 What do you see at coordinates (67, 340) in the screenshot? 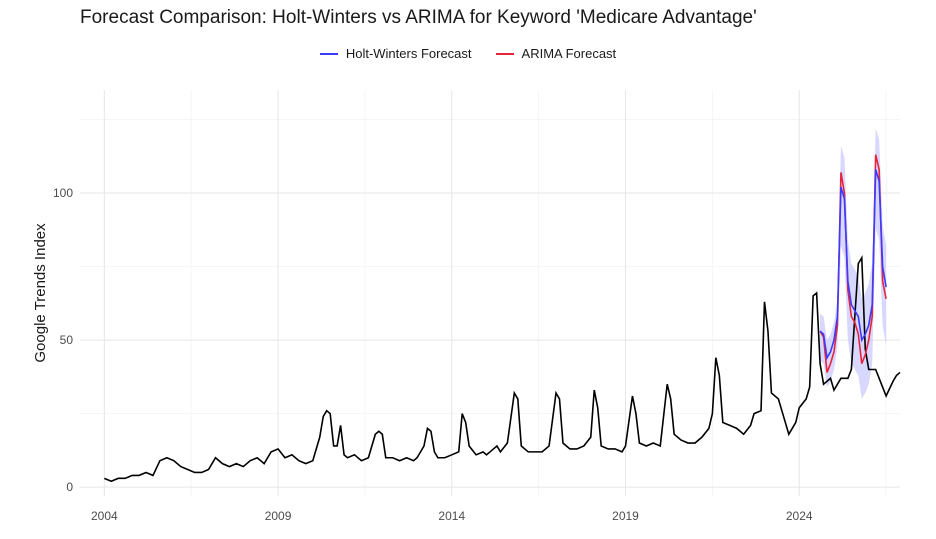
I see `y-tick-label: 50` at bounding box center [67, 340].